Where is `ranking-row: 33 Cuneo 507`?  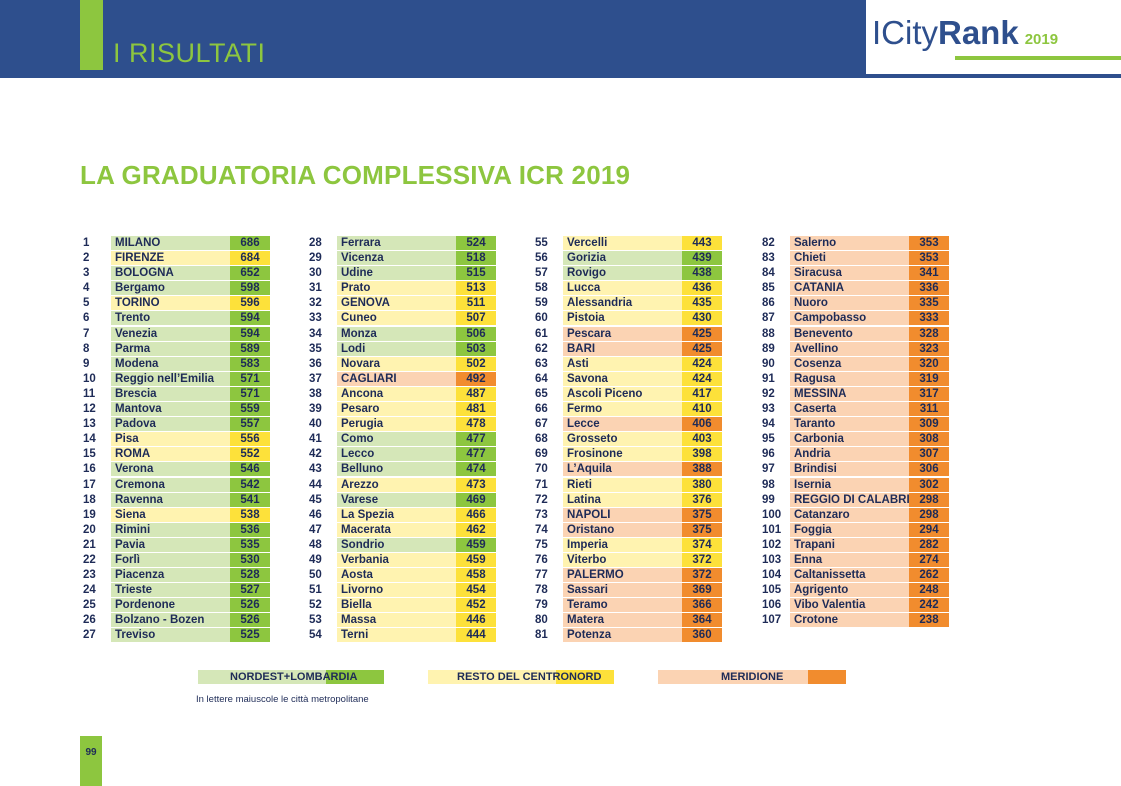
ranking-row: 33 Cuneo 507 is located at coordinates (401, 318).